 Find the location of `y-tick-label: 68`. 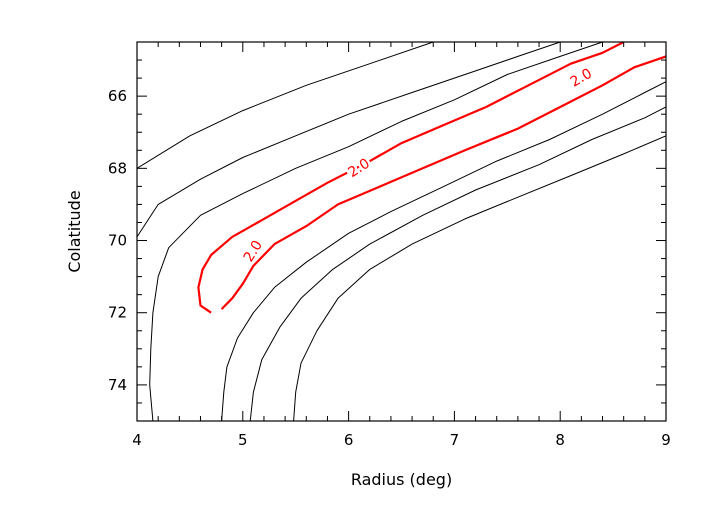

y-tick-label: 68 is located at coordinates (117, 168).